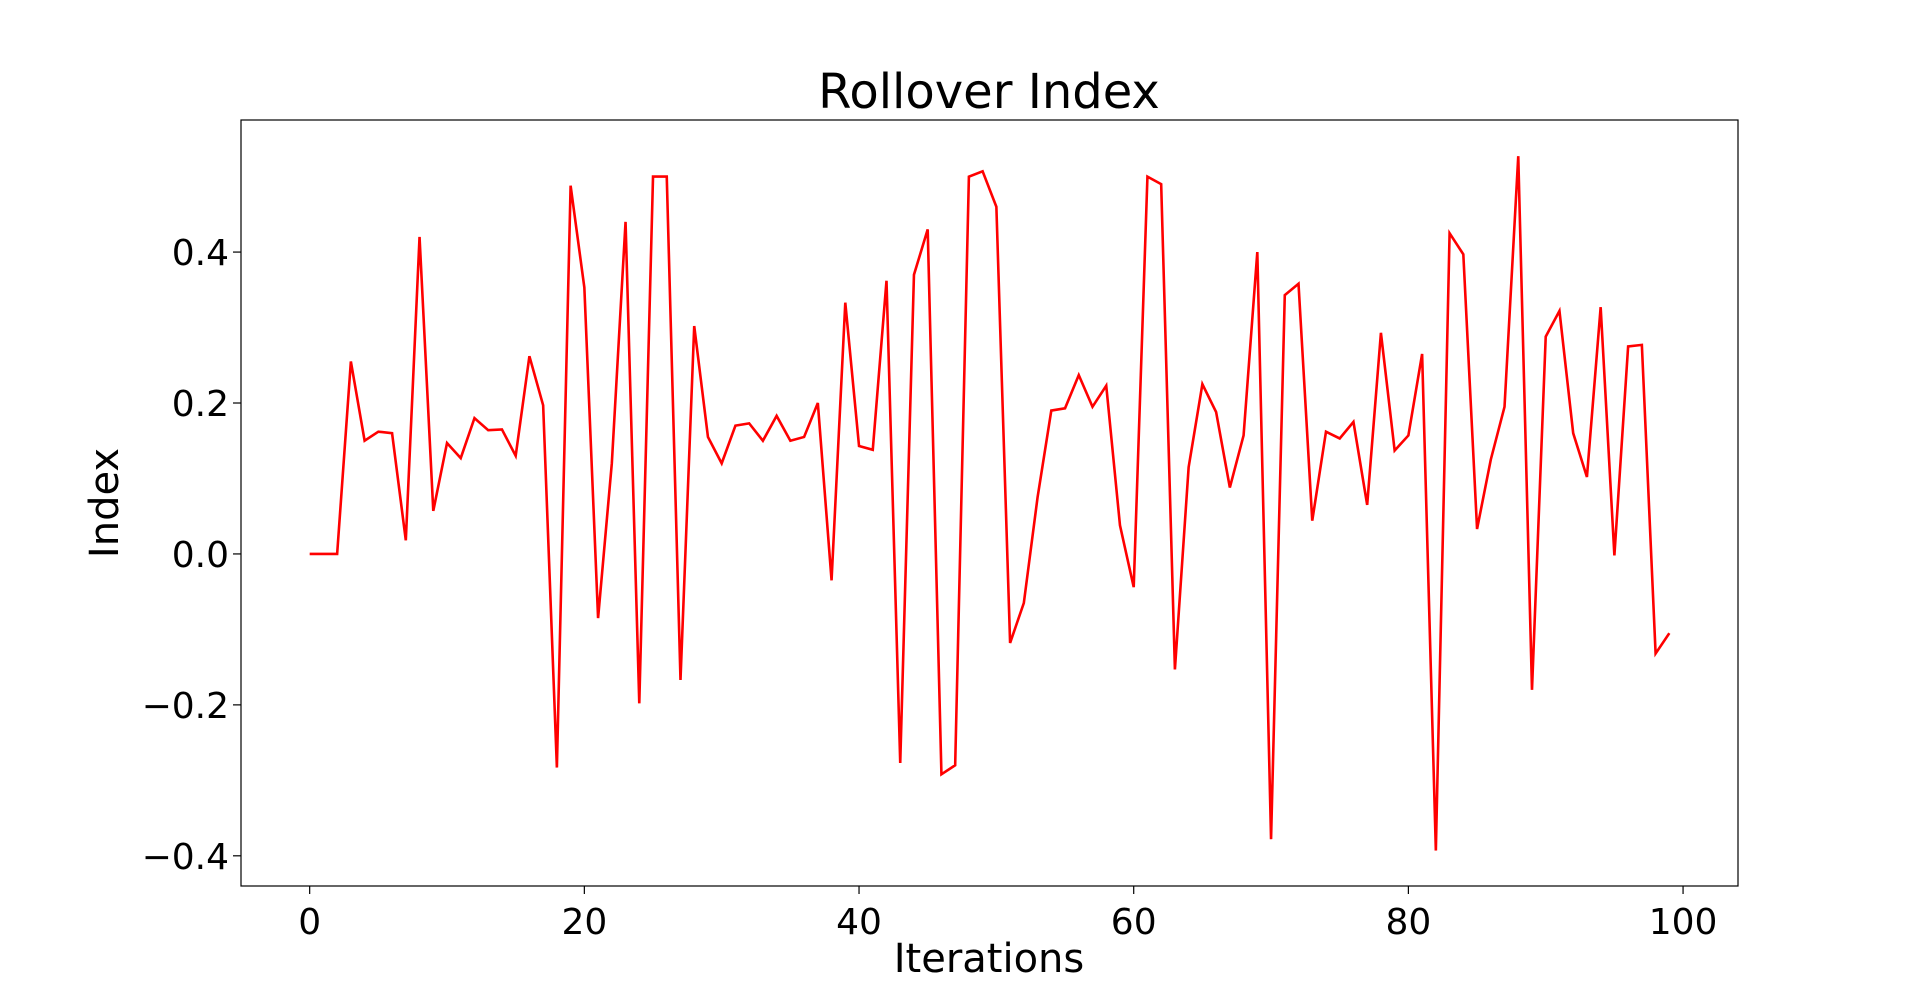  Describe the element at coordinates (859, 922) in the screenshot. I see `x-tick-label: 40` at that location.